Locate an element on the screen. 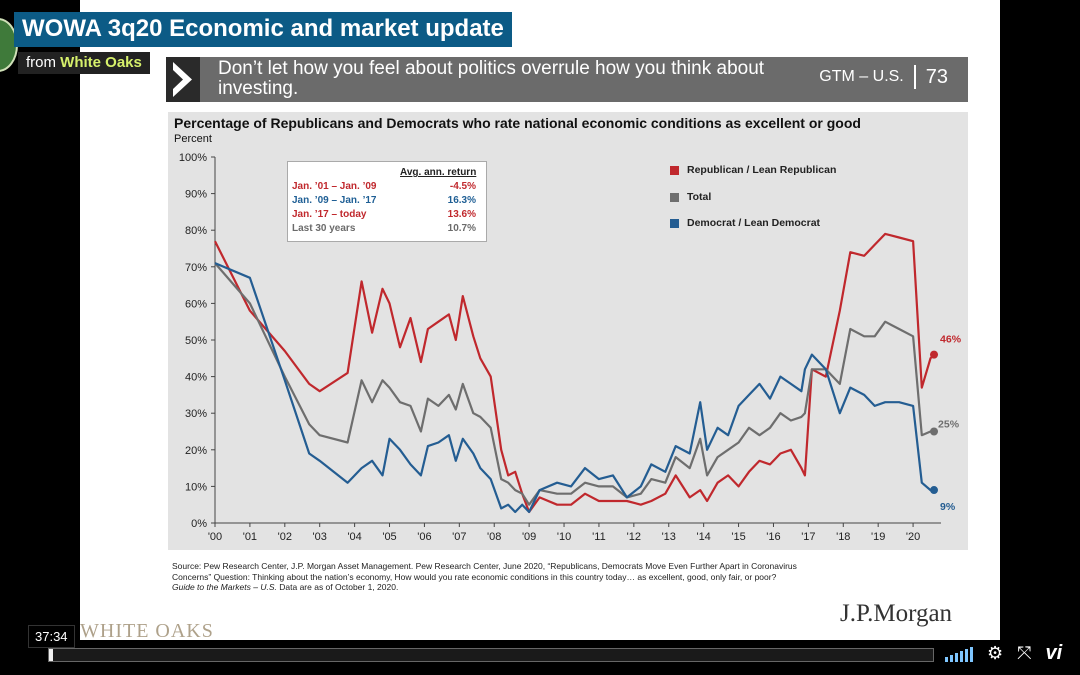 Image resolution: width=1080 pixels, height=675 pixels. returns-table-header: Avg. ann. return is located at coordinates (438, 172).